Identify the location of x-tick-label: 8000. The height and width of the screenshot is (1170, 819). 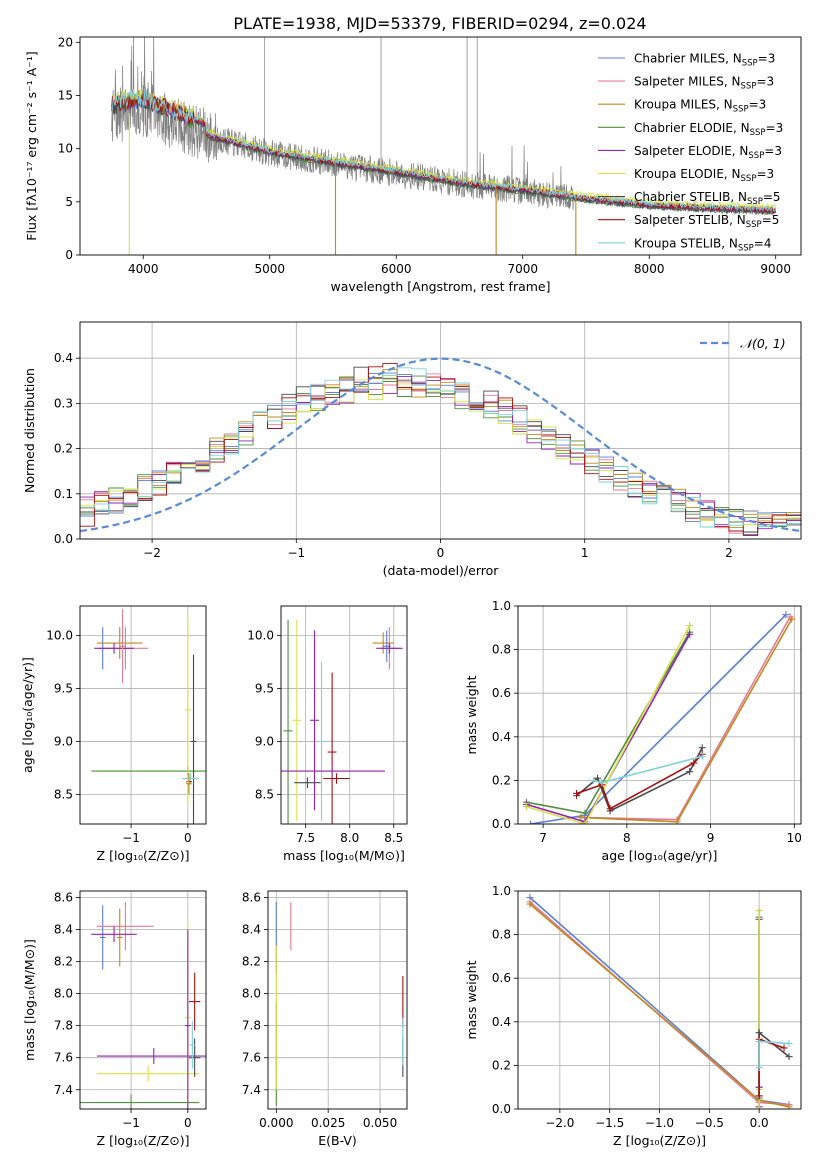
(649, 269).